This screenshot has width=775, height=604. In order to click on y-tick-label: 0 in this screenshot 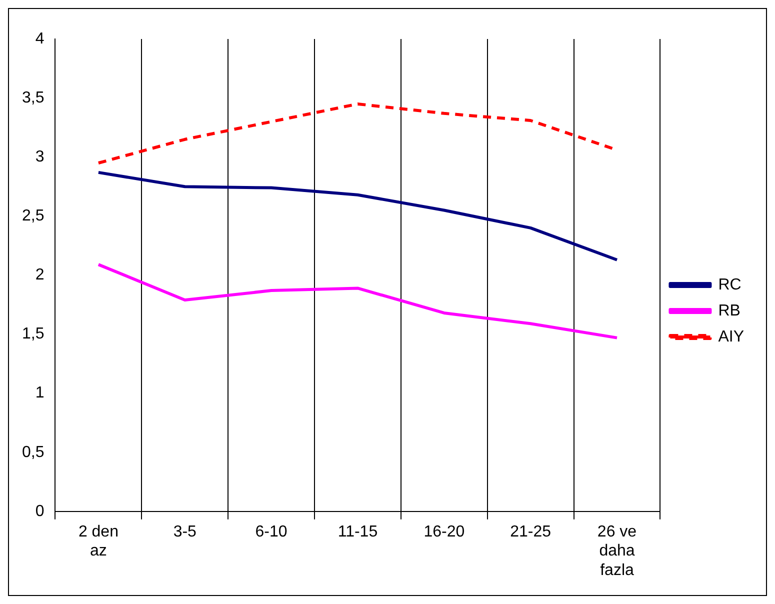, I will do `click(39, 511)`.